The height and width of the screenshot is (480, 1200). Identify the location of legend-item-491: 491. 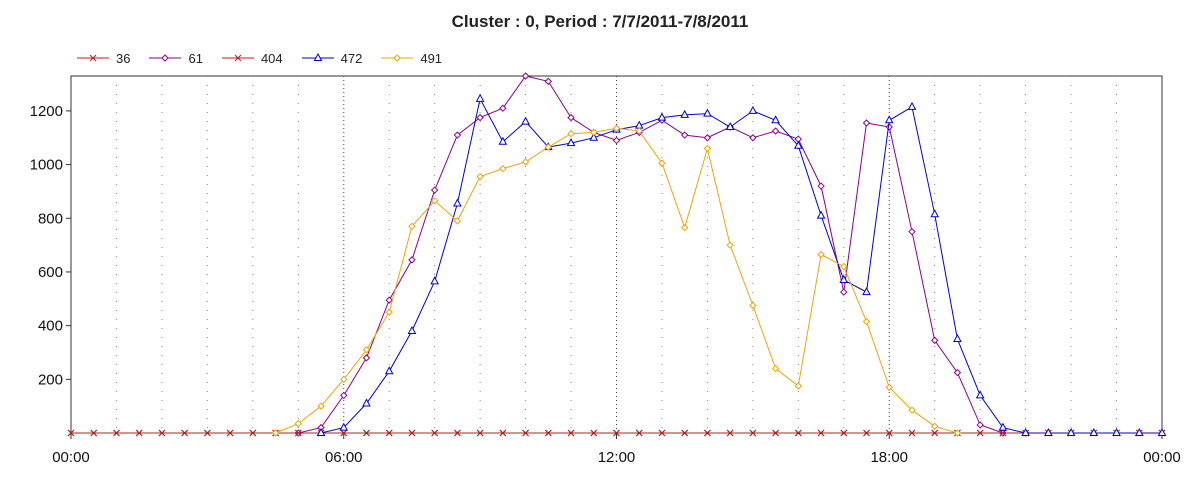
(411, 58).